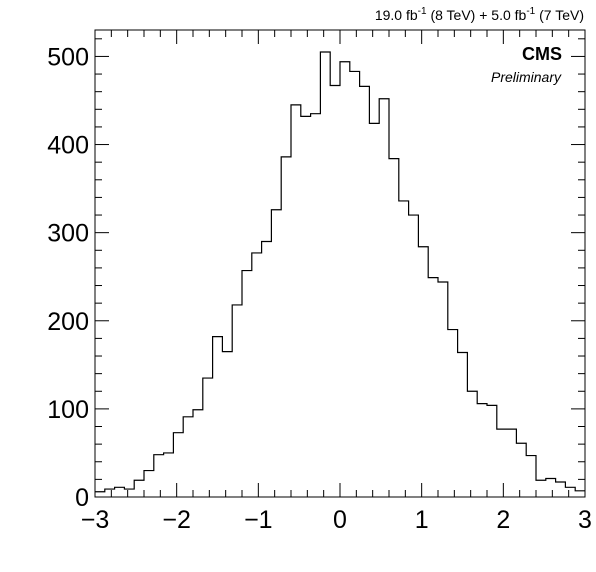  Describe the element at coordinates (95, 520) in the screenshot. I see `x-tick-label: −3` at that location.